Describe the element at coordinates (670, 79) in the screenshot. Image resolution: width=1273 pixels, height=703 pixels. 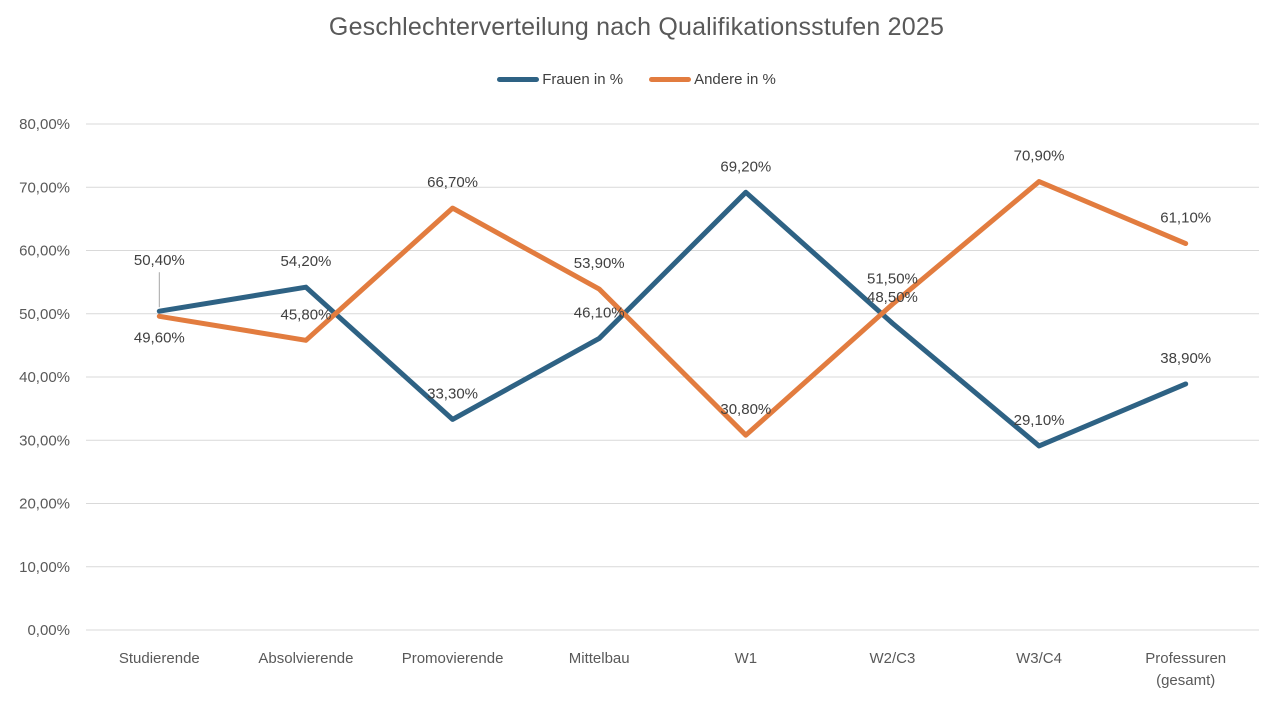
I see `andere-line-swatch-icon` at that location.